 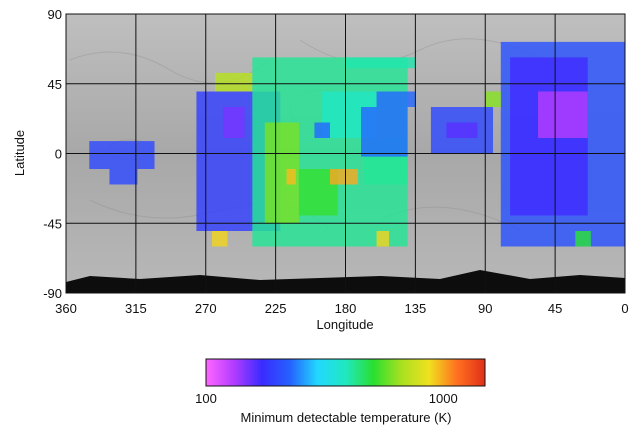 What do you see at coordinates (346, 417) in the screenshot?
I see `colorbar-label: Minimum detectable temperature (K)` at bounding box center [346, 417].